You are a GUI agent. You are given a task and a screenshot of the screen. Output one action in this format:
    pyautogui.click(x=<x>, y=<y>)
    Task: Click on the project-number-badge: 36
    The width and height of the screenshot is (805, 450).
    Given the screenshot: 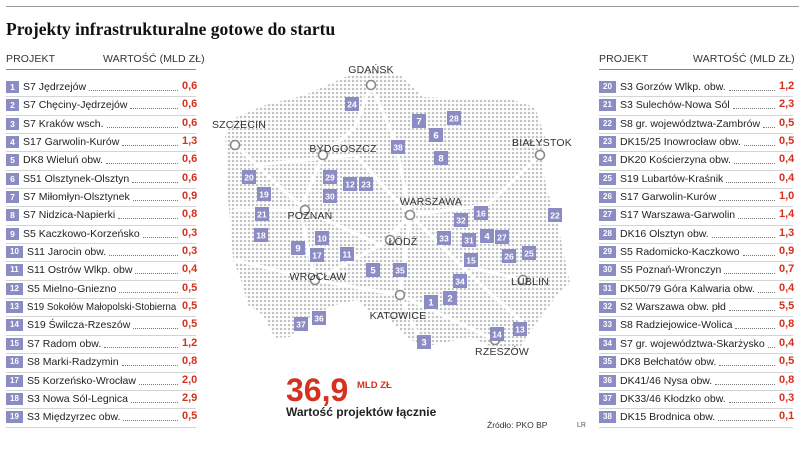 What is the action you would take?
    pyautogui.click(x=607, y=380)
    